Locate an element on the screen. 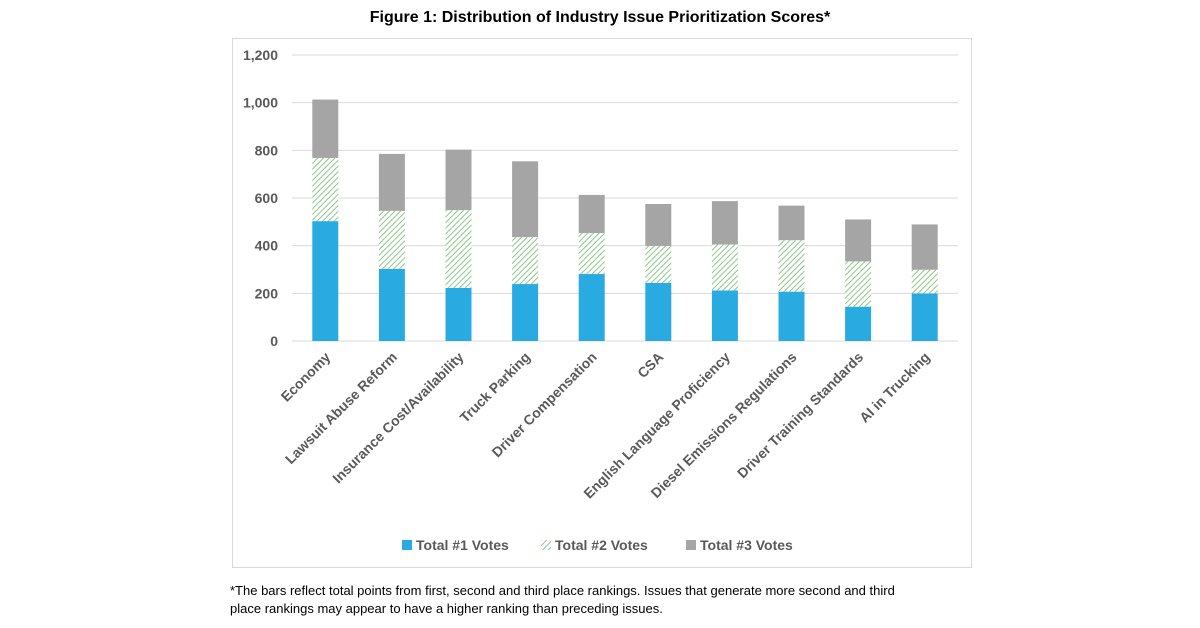 The height and width of the screenshot is (628, 1200). x-tick-label: Insurance Cost/Availability is located at coordinates (398, 418).